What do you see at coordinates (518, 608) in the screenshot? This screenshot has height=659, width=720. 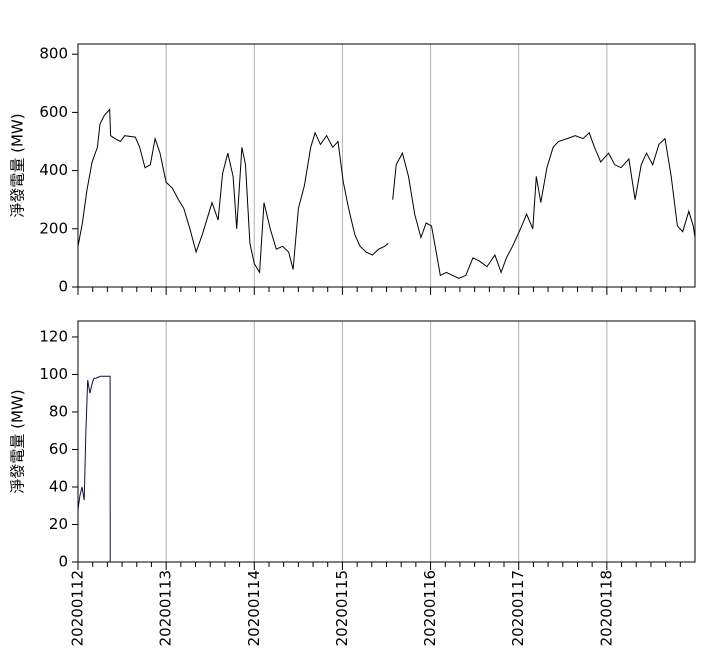 I see `x-tick-label: 20200117` at bounding box center [518, 608].